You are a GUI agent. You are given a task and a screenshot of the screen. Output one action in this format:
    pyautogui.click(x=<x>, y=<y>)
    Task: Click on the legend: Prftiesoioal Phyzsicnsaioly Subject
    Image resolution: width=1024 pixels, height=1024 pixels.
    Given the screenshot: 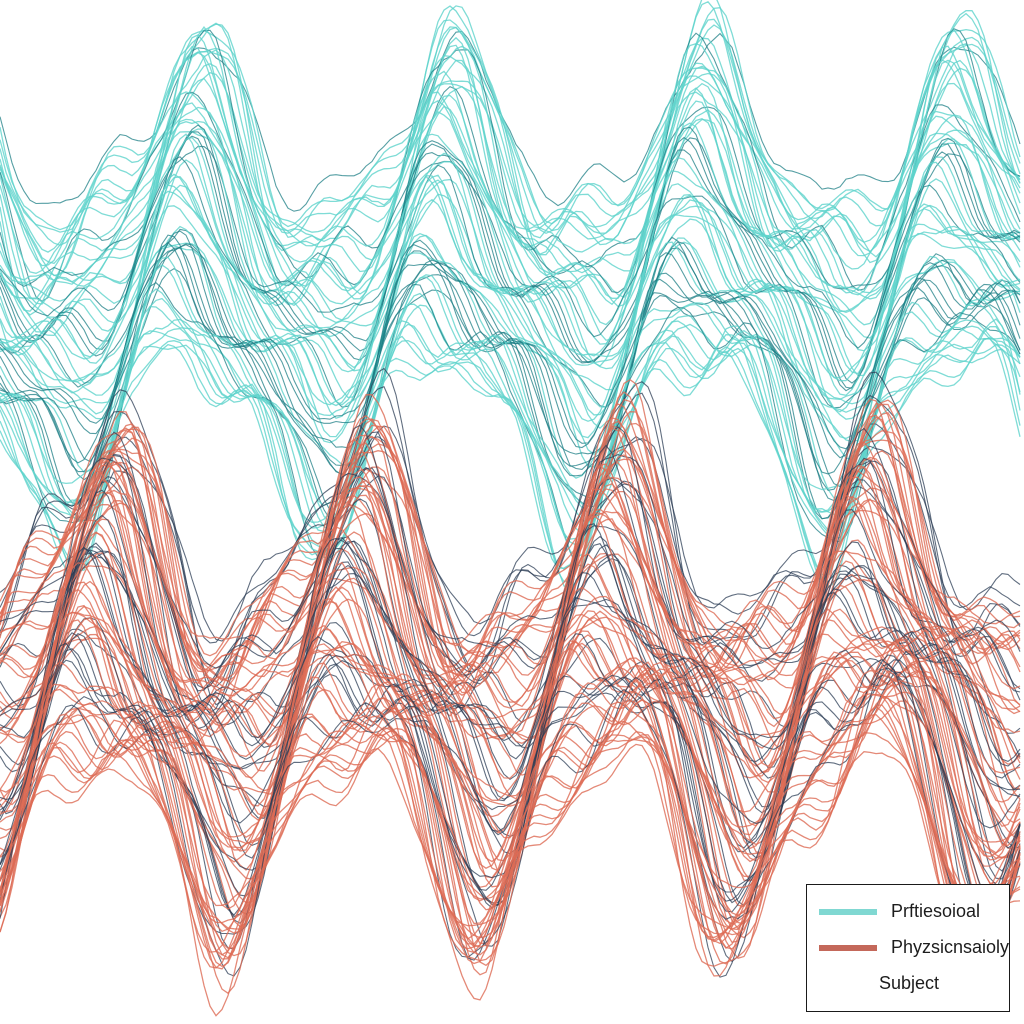 What is the action you would take?
    pyautogui.click(x=908, y=948)
    